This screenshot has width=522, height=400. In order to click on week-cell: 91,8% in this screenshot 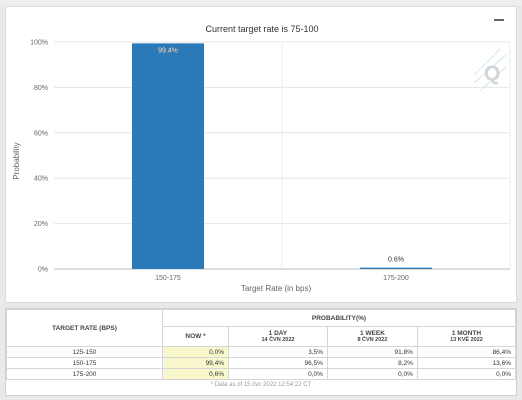, I will do `click(372, 352)`.